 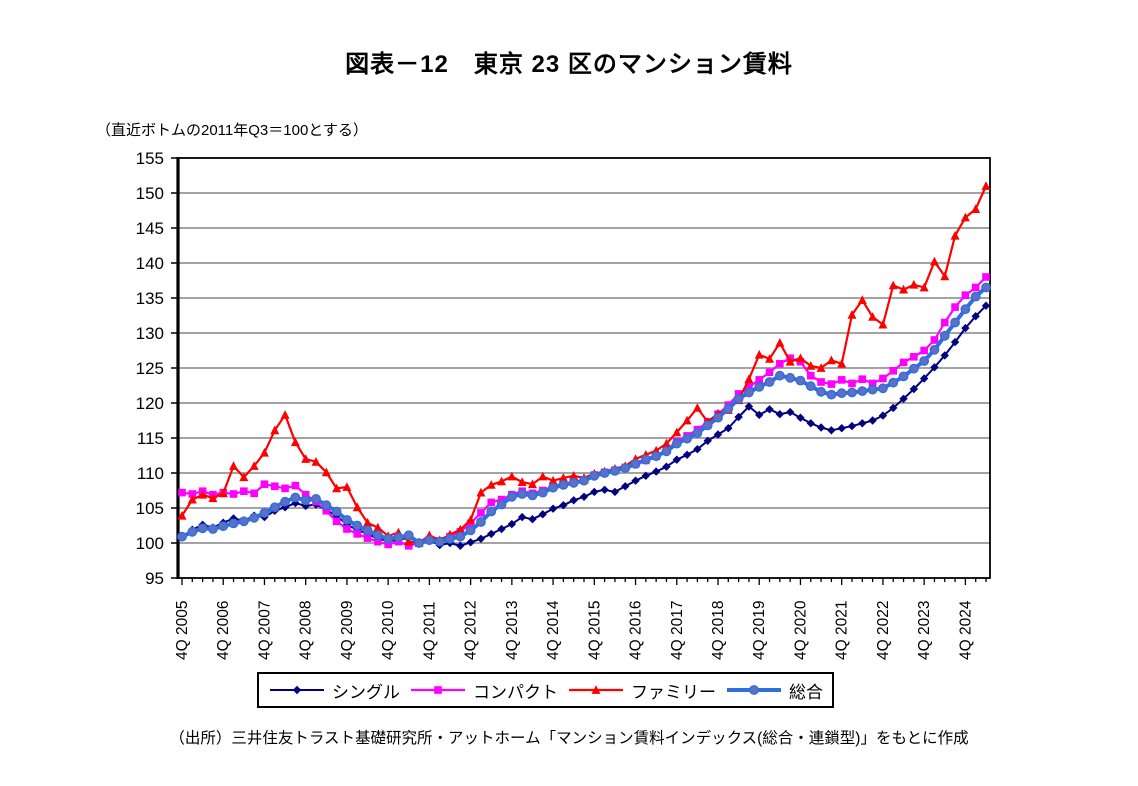 What do you see at coordinates (347, 630) in the screenshot?
I see `x-tick-label: 4Q 2009` at bounding box center [347, 630].